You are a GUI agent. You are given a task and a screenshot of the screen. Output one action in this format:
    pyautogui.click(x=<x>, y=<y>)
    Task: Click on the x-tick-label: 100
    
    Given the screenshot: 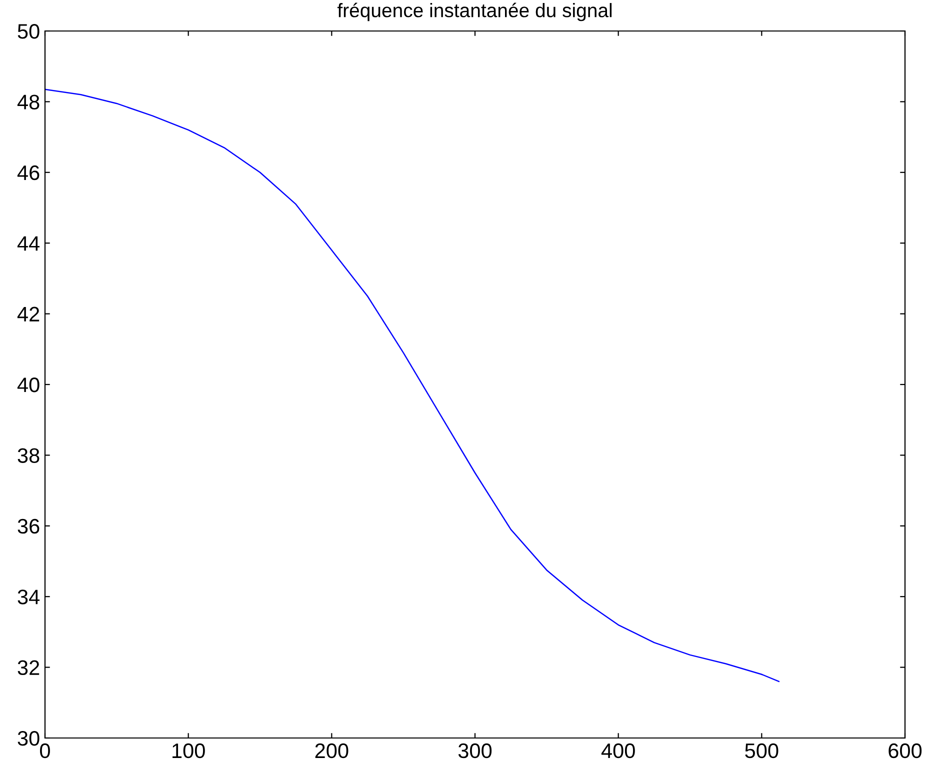 What is the action you would take?
    pyautogui.click(x=188, y=750)
    